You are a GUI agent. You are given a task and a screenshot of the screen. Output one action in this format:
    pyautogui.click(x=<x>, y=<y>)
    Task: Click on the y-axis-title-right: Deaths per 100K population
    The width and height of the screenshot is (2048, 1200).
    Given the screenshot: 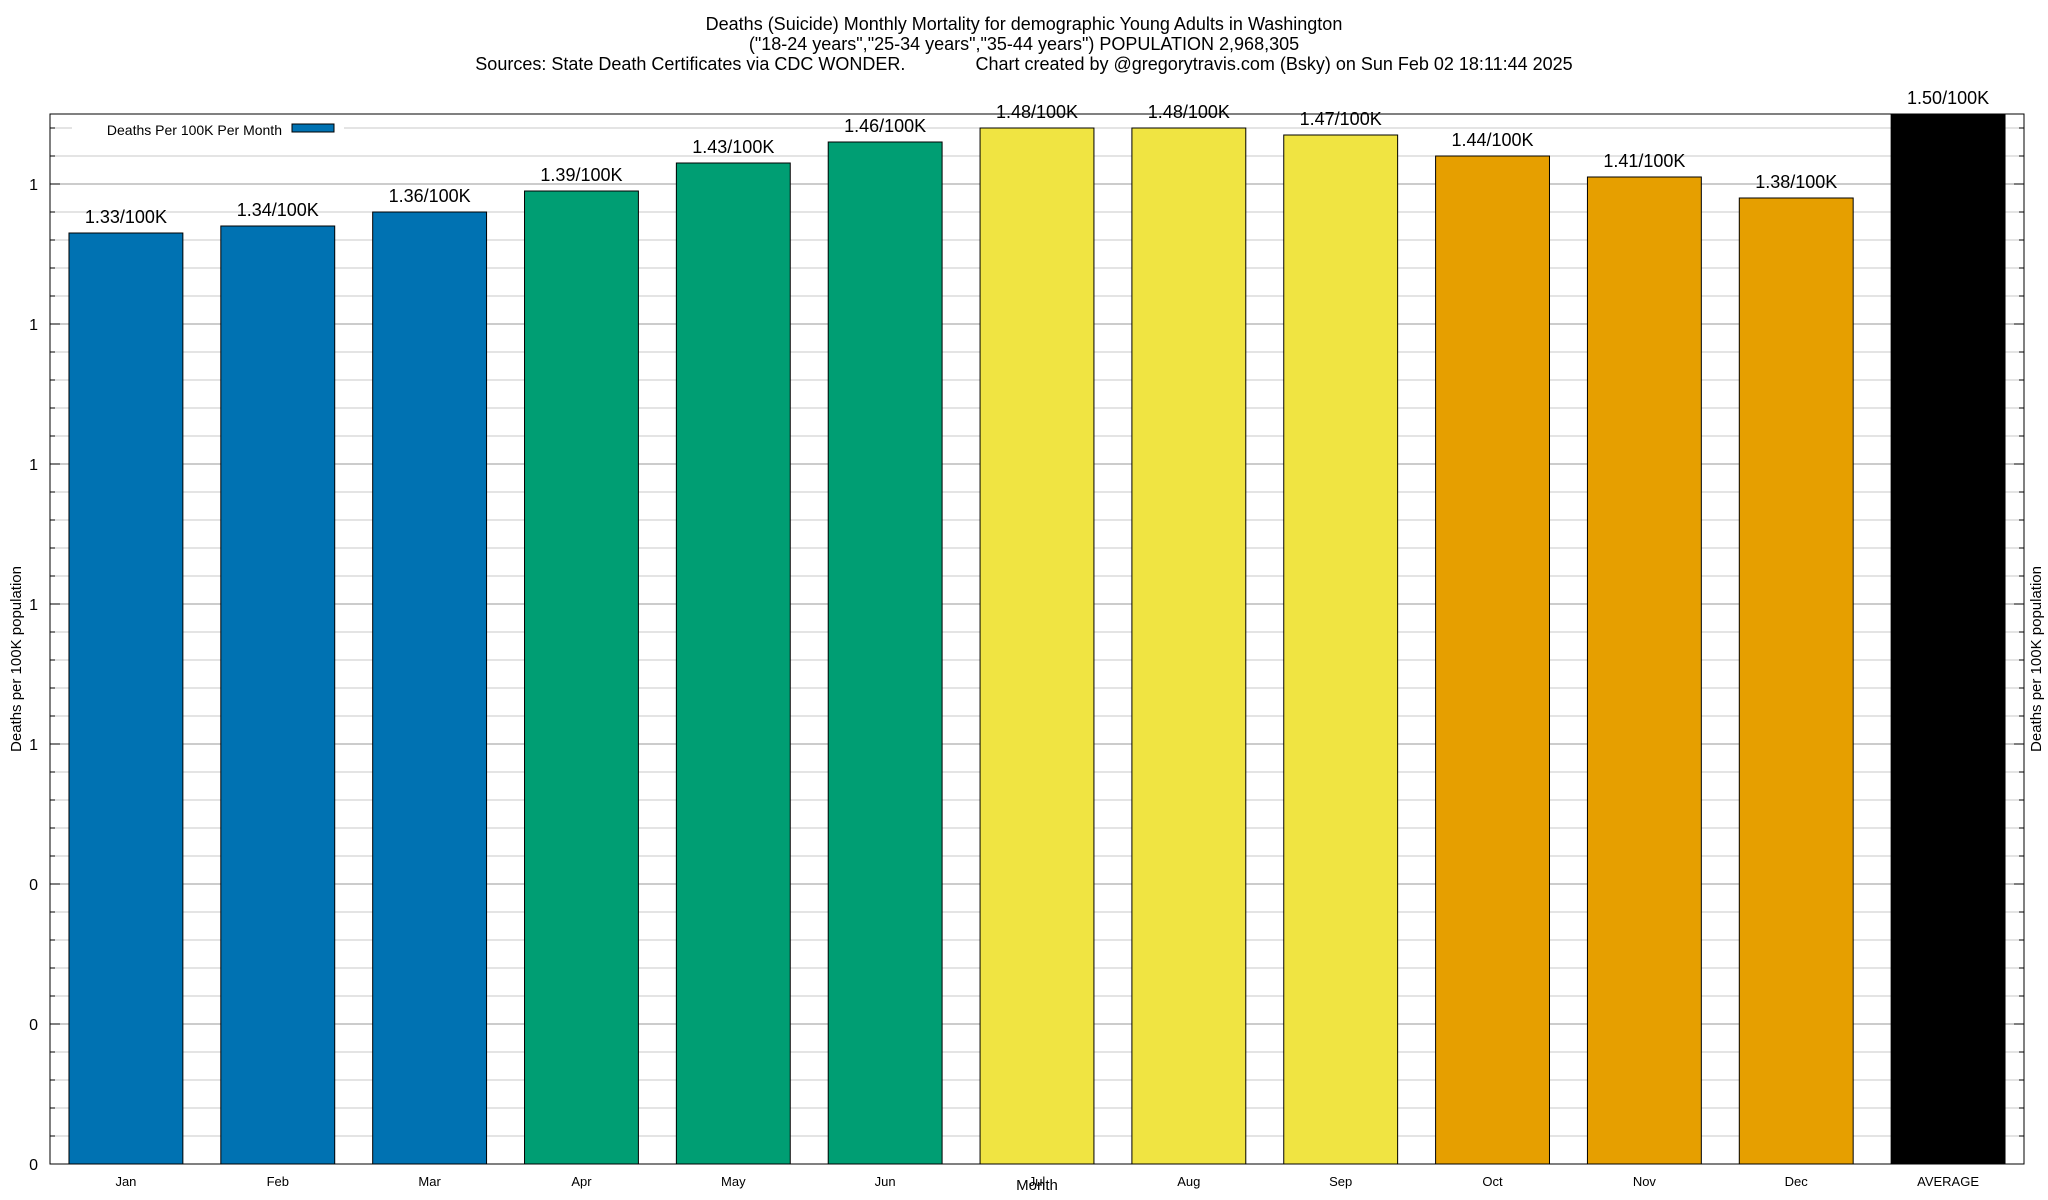 What is the action you would take?
    pyautogui.click(x=2036, y=659)
    